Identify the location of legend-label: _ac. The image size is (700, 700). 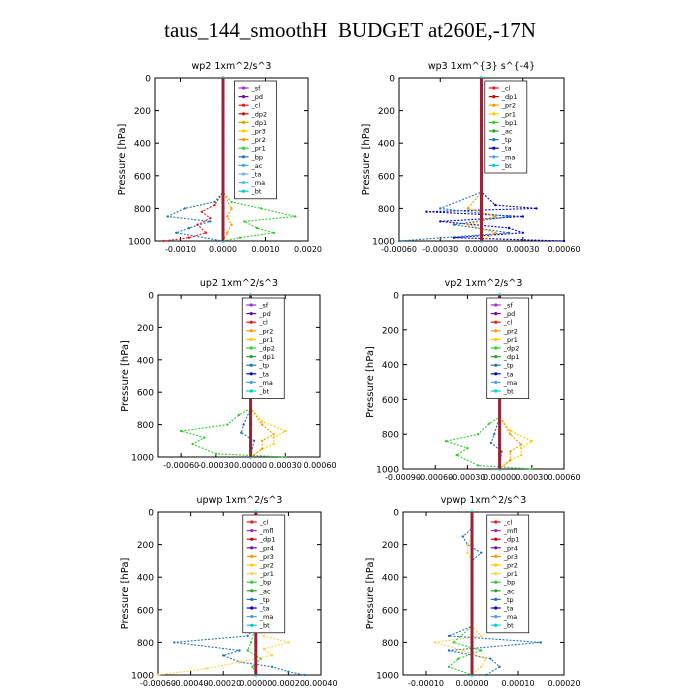
(509, 591).